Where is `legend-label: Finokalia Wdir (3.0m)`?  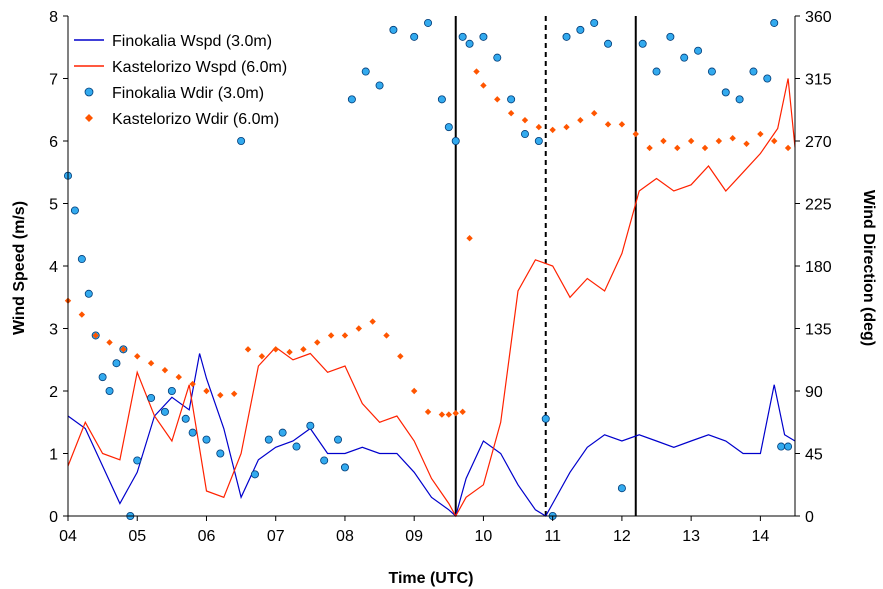 legend-label: Finokalia Wdir (3.0m) is located at coordinates (188, 93).